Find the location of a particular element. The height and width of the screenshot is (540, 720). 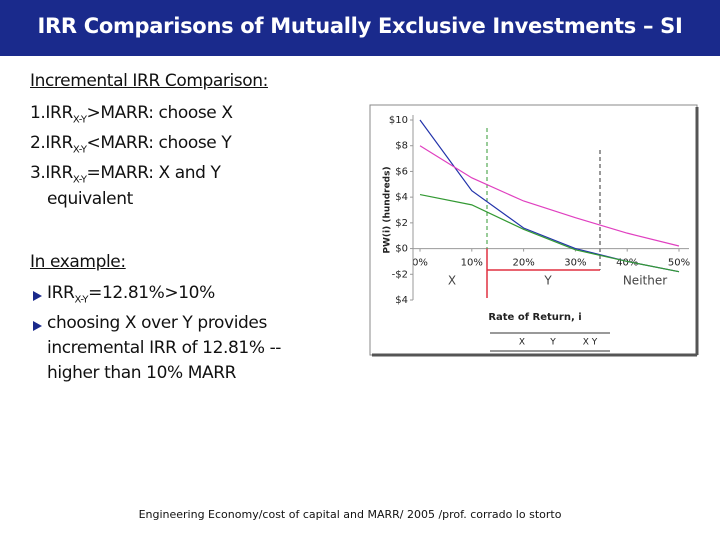

y-tick-label: $8 is located at coordinates (401, 146).